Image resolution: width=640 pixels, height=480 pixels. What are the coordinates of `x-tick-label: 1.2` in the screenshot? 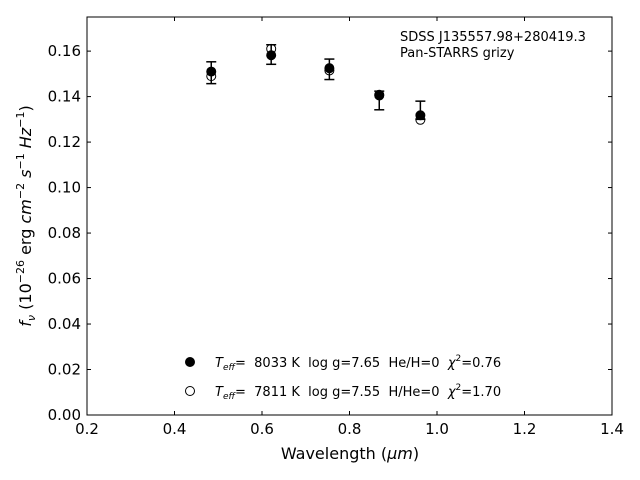 It's located at (525, 429).